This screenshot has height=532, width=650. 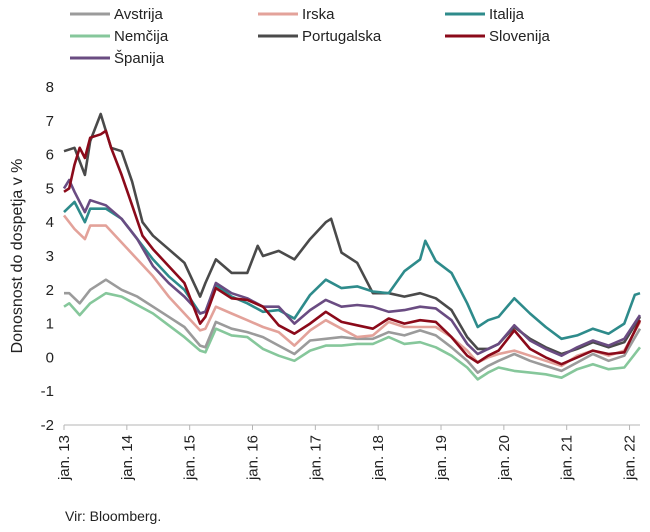 What do you see at coordinates (630, 458) in the screenshot?
I see `x-tick-label: jan. 22` at bounding box center [630, 458].